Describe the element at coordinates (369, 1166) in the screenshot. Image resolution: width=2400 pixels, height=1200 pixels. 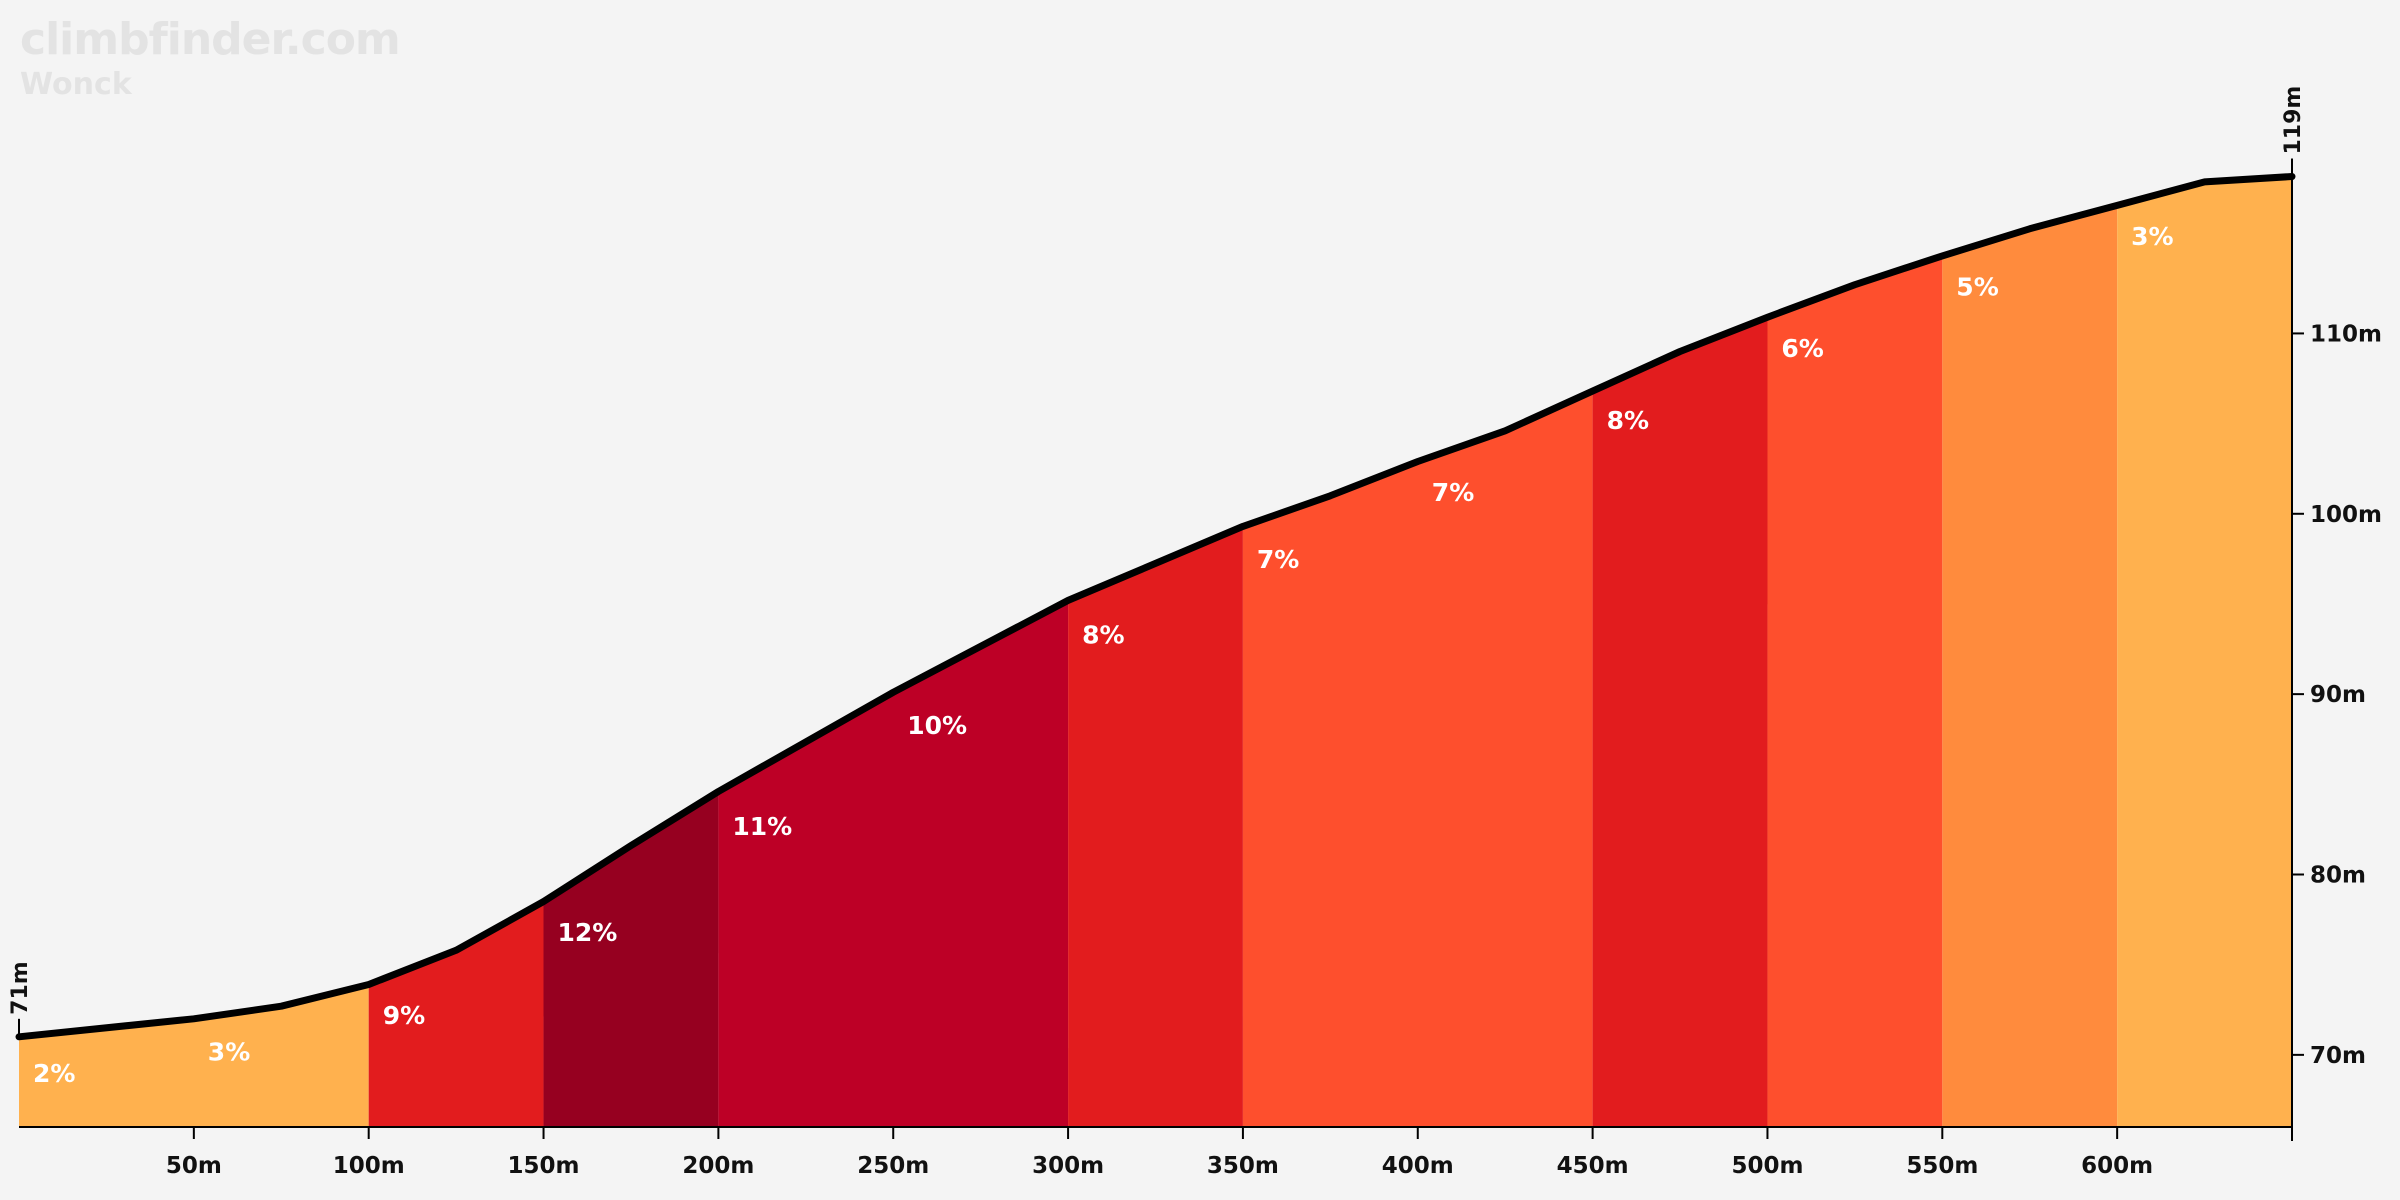
I see `x-tick-label-1: 100m` at that location.